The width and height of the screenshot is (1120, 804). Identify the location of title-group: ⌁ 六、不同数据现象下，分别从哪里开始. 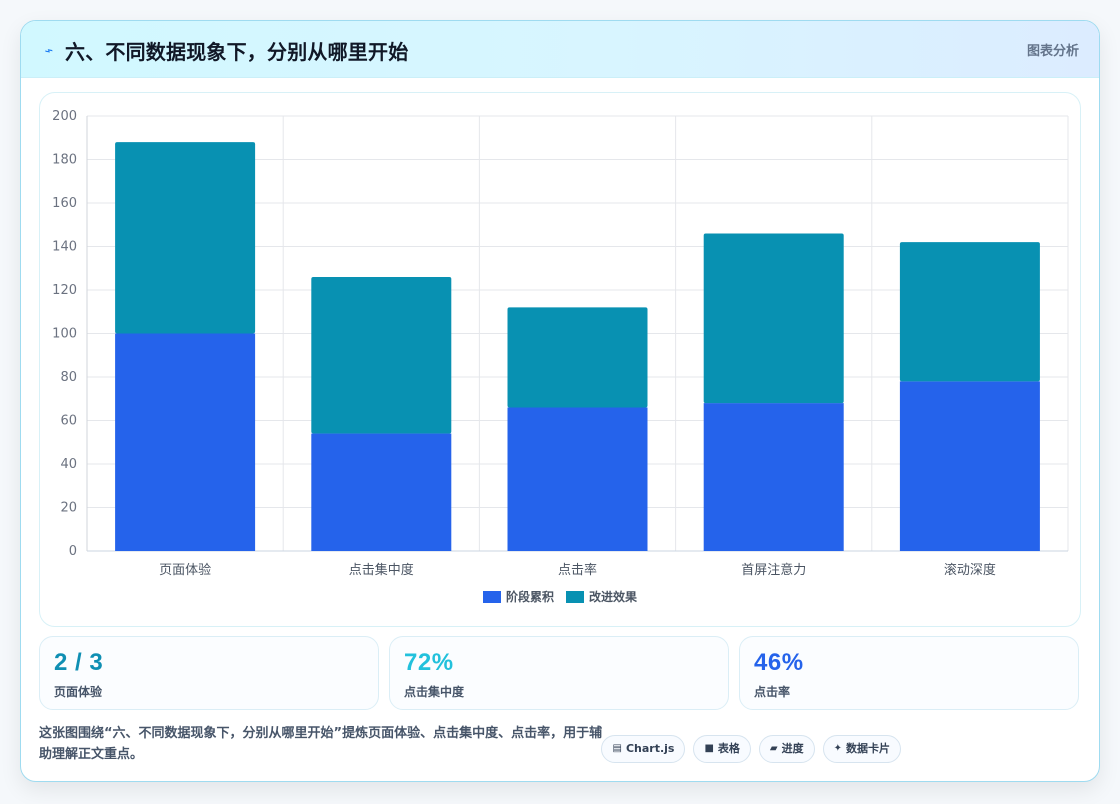
(224, 50).